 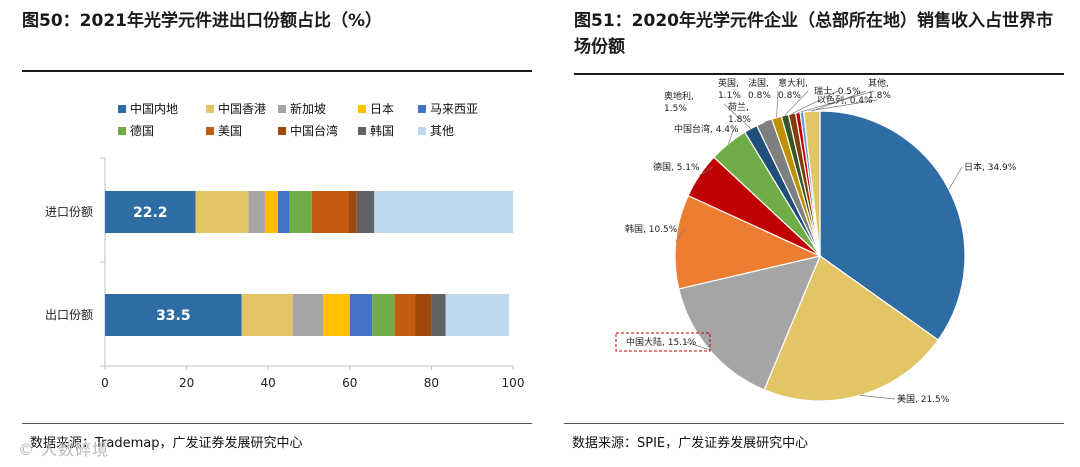 I want to click on slice-label: 其他,, so click(x=878, y=83).